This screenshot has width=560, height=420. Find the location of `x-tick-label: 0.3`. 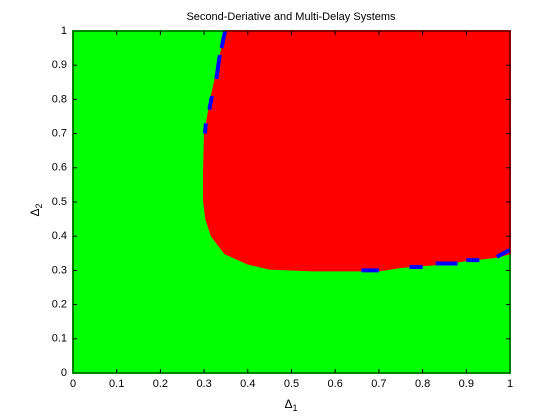

x-tick-label: 0.3 is located at coordinates (203, 384).